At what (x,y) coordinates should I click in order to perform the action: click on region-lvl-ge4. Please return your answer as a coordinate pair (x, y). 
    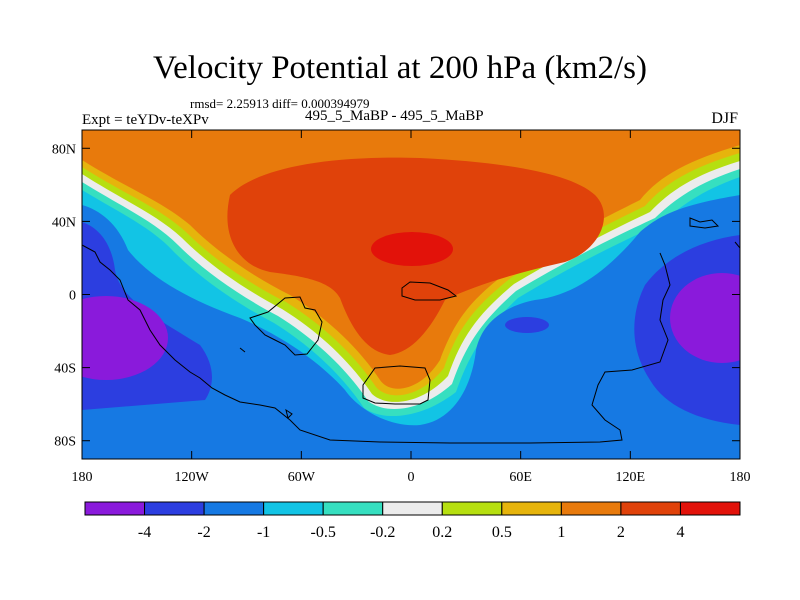
    Looking at the image, I should click on (412, 249).